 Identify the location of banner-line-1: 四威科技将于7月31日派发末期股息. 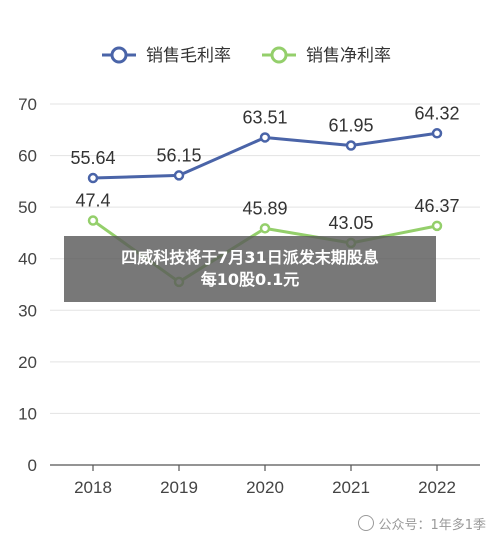
(250, 257).